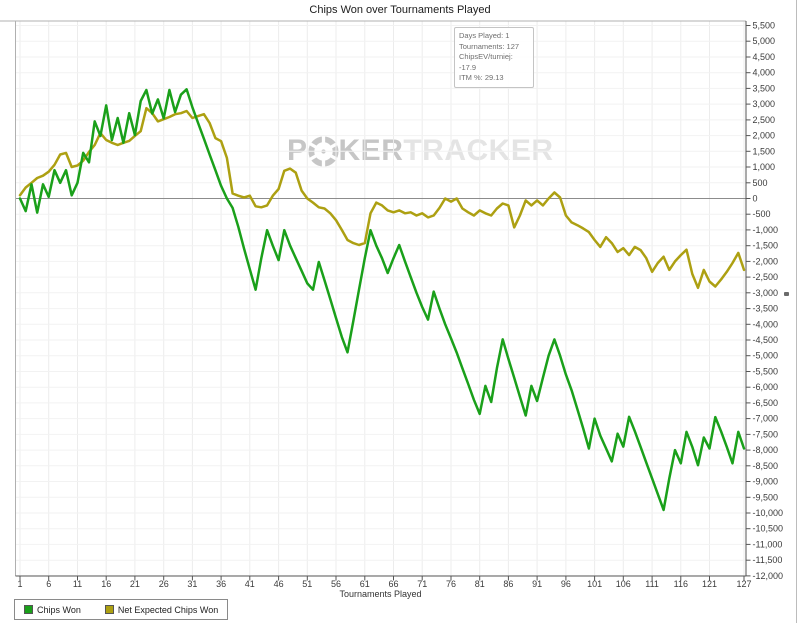  I want to click on x-tick-label: 11, so click(77, 584).